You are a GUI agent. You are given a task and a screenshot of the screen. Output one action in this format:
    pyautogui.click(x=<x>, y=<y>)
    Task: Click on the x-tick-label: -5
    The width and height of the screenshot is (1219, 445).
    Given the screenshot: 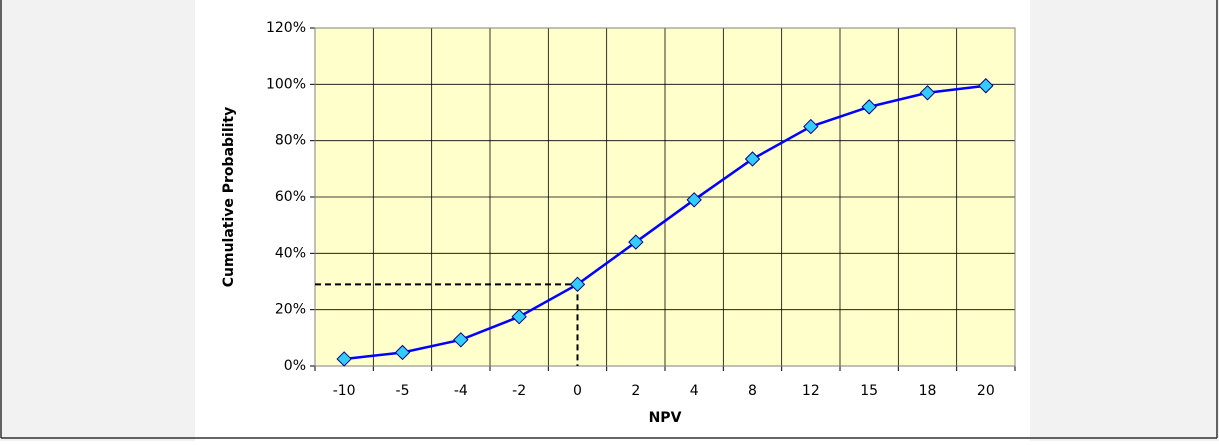 What is the action you would take?
    pyautogui.click(x=403, y=391)
    